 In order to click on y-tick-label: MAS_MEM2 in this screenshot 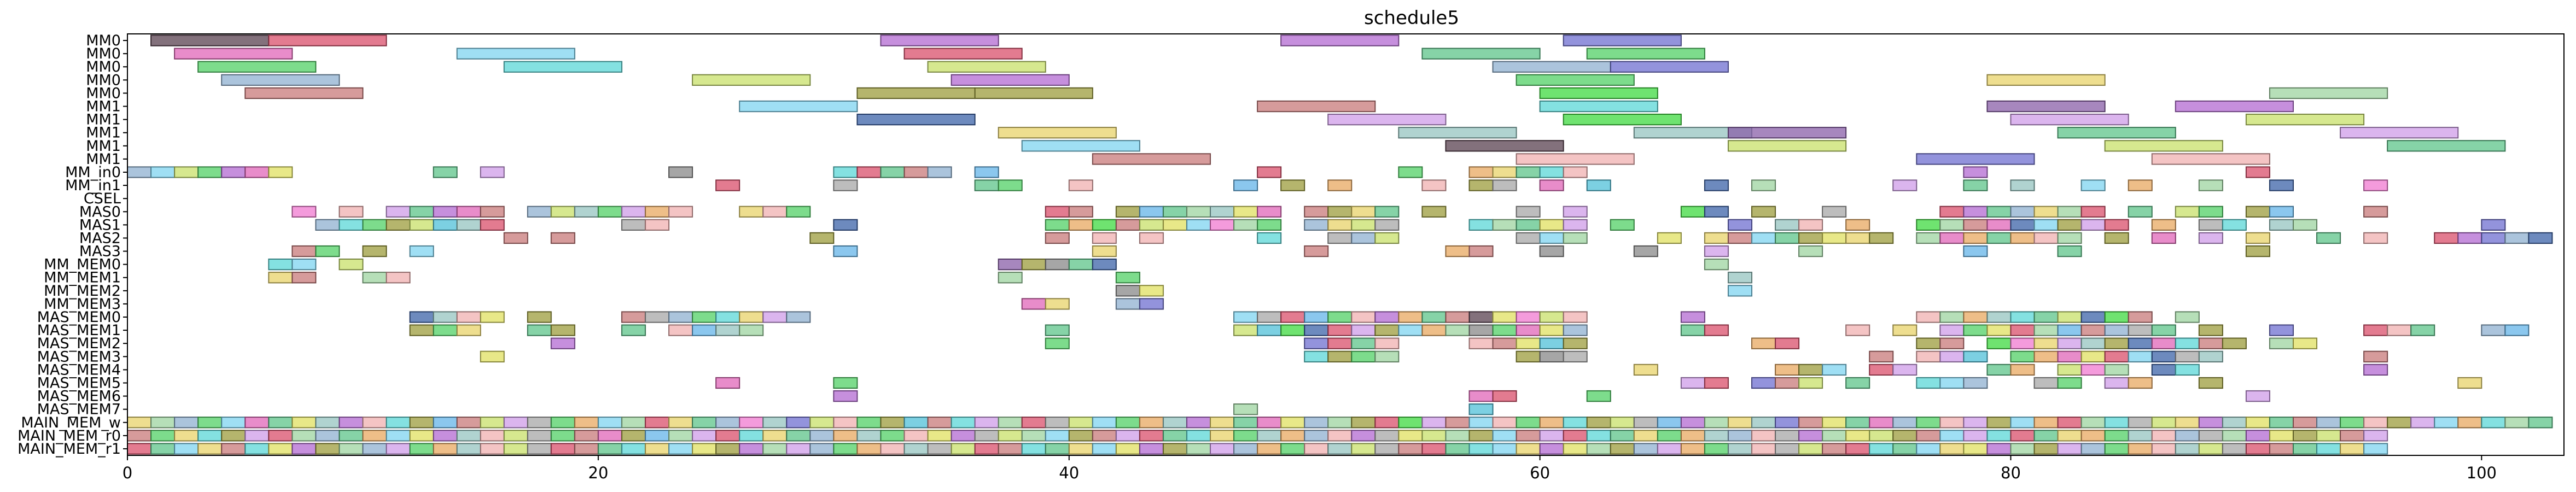, I will do `click(79, 343)`.